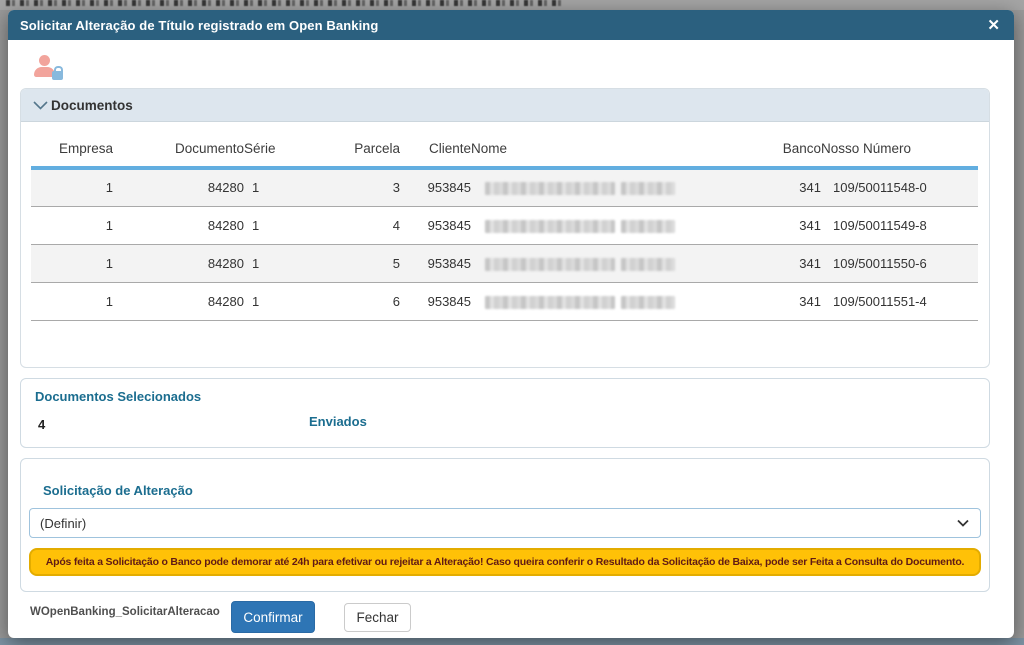  Describe the element at coordinates (899, 301) in the screenshot. I see `cell-nosso-numero: 109/50011551-4` at that location.